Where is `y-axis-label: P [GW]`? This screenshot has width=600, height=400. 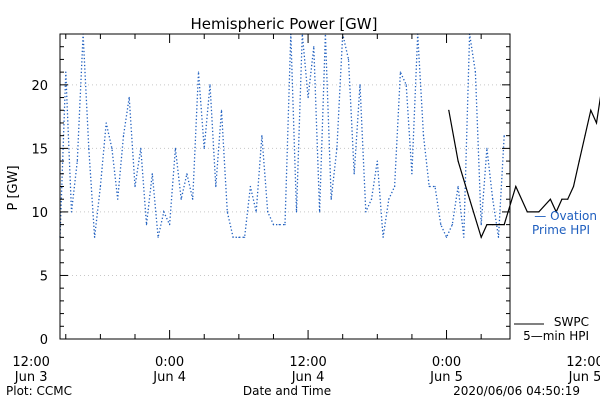 y-axis-label: P [GW] is located at coordinates (13, 187).